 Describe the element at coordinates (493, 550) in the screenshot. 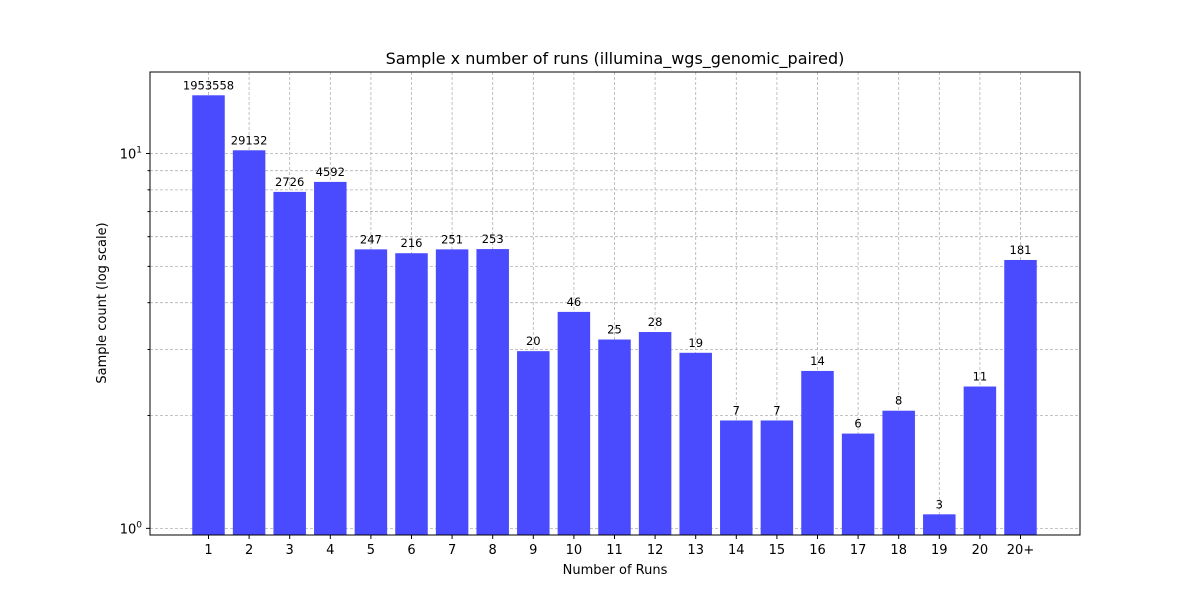

I see `x-tick-label: 8` at that location.